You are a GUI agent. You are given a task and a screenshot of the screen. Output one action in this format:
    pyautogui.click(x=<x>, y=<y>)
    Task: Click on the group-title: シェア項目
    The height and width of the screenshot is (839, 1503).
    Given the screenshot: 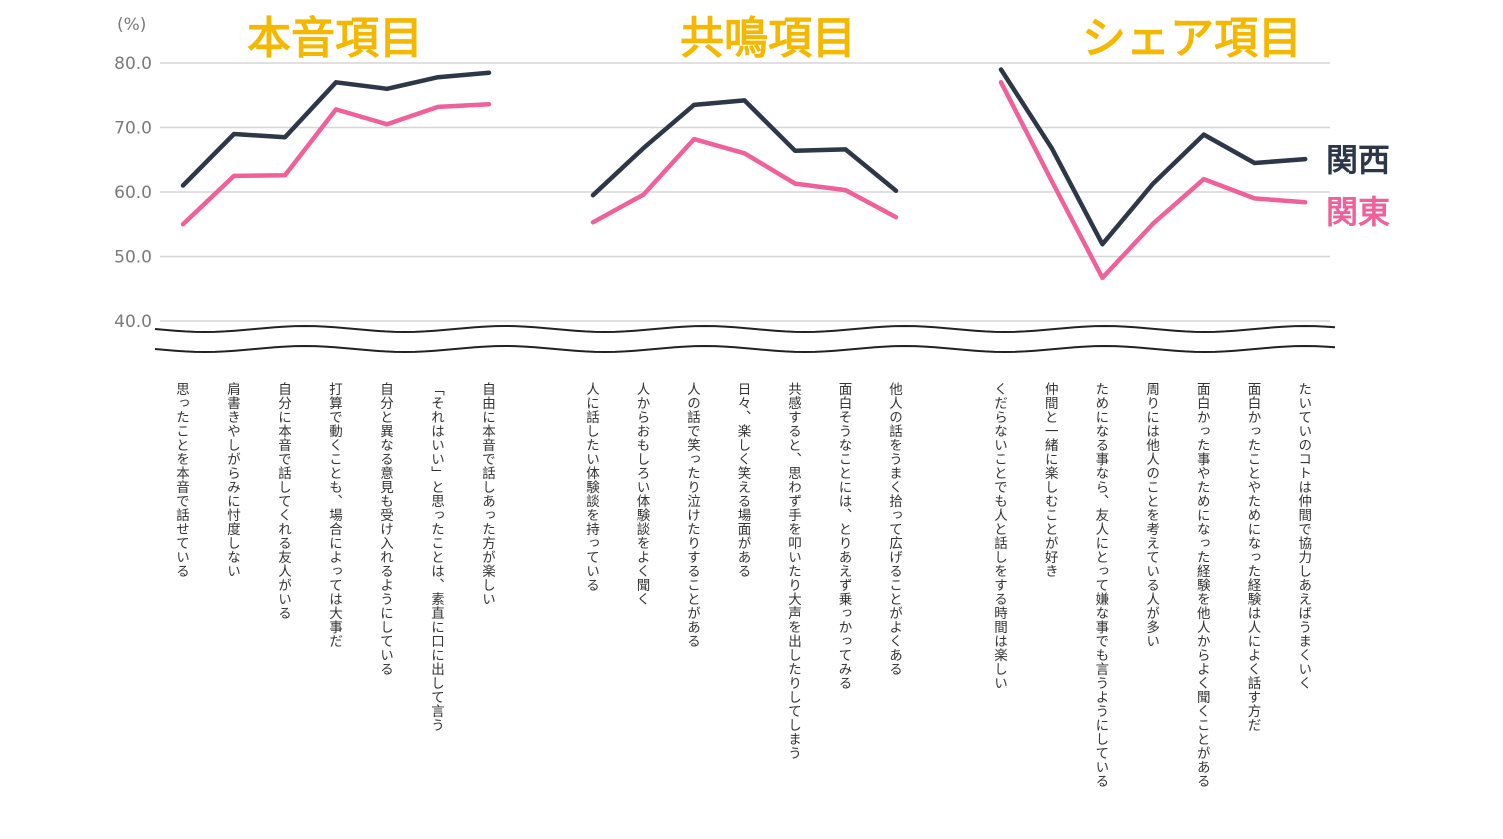 What is the action you would take?
    pyautogui.click(x=1192, y=38)
    